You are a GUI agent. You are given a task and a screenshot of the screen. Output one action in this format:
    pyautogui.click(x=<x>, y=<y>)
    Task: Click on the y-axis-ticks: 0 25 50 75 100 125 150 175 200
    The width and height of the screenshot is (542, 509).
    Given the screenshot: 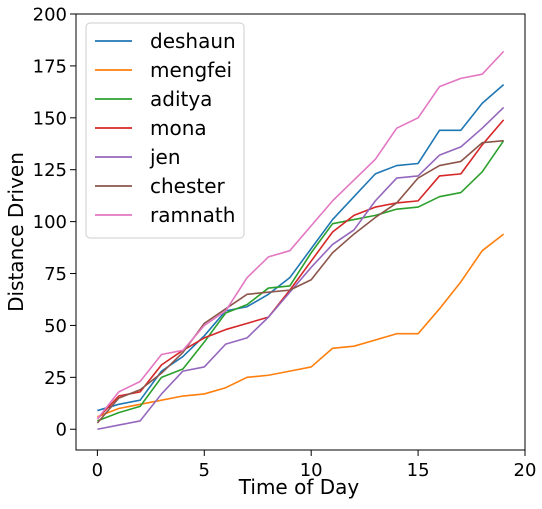 What is the action you would take?
    pyautogui.click(x=54, y=223)
    